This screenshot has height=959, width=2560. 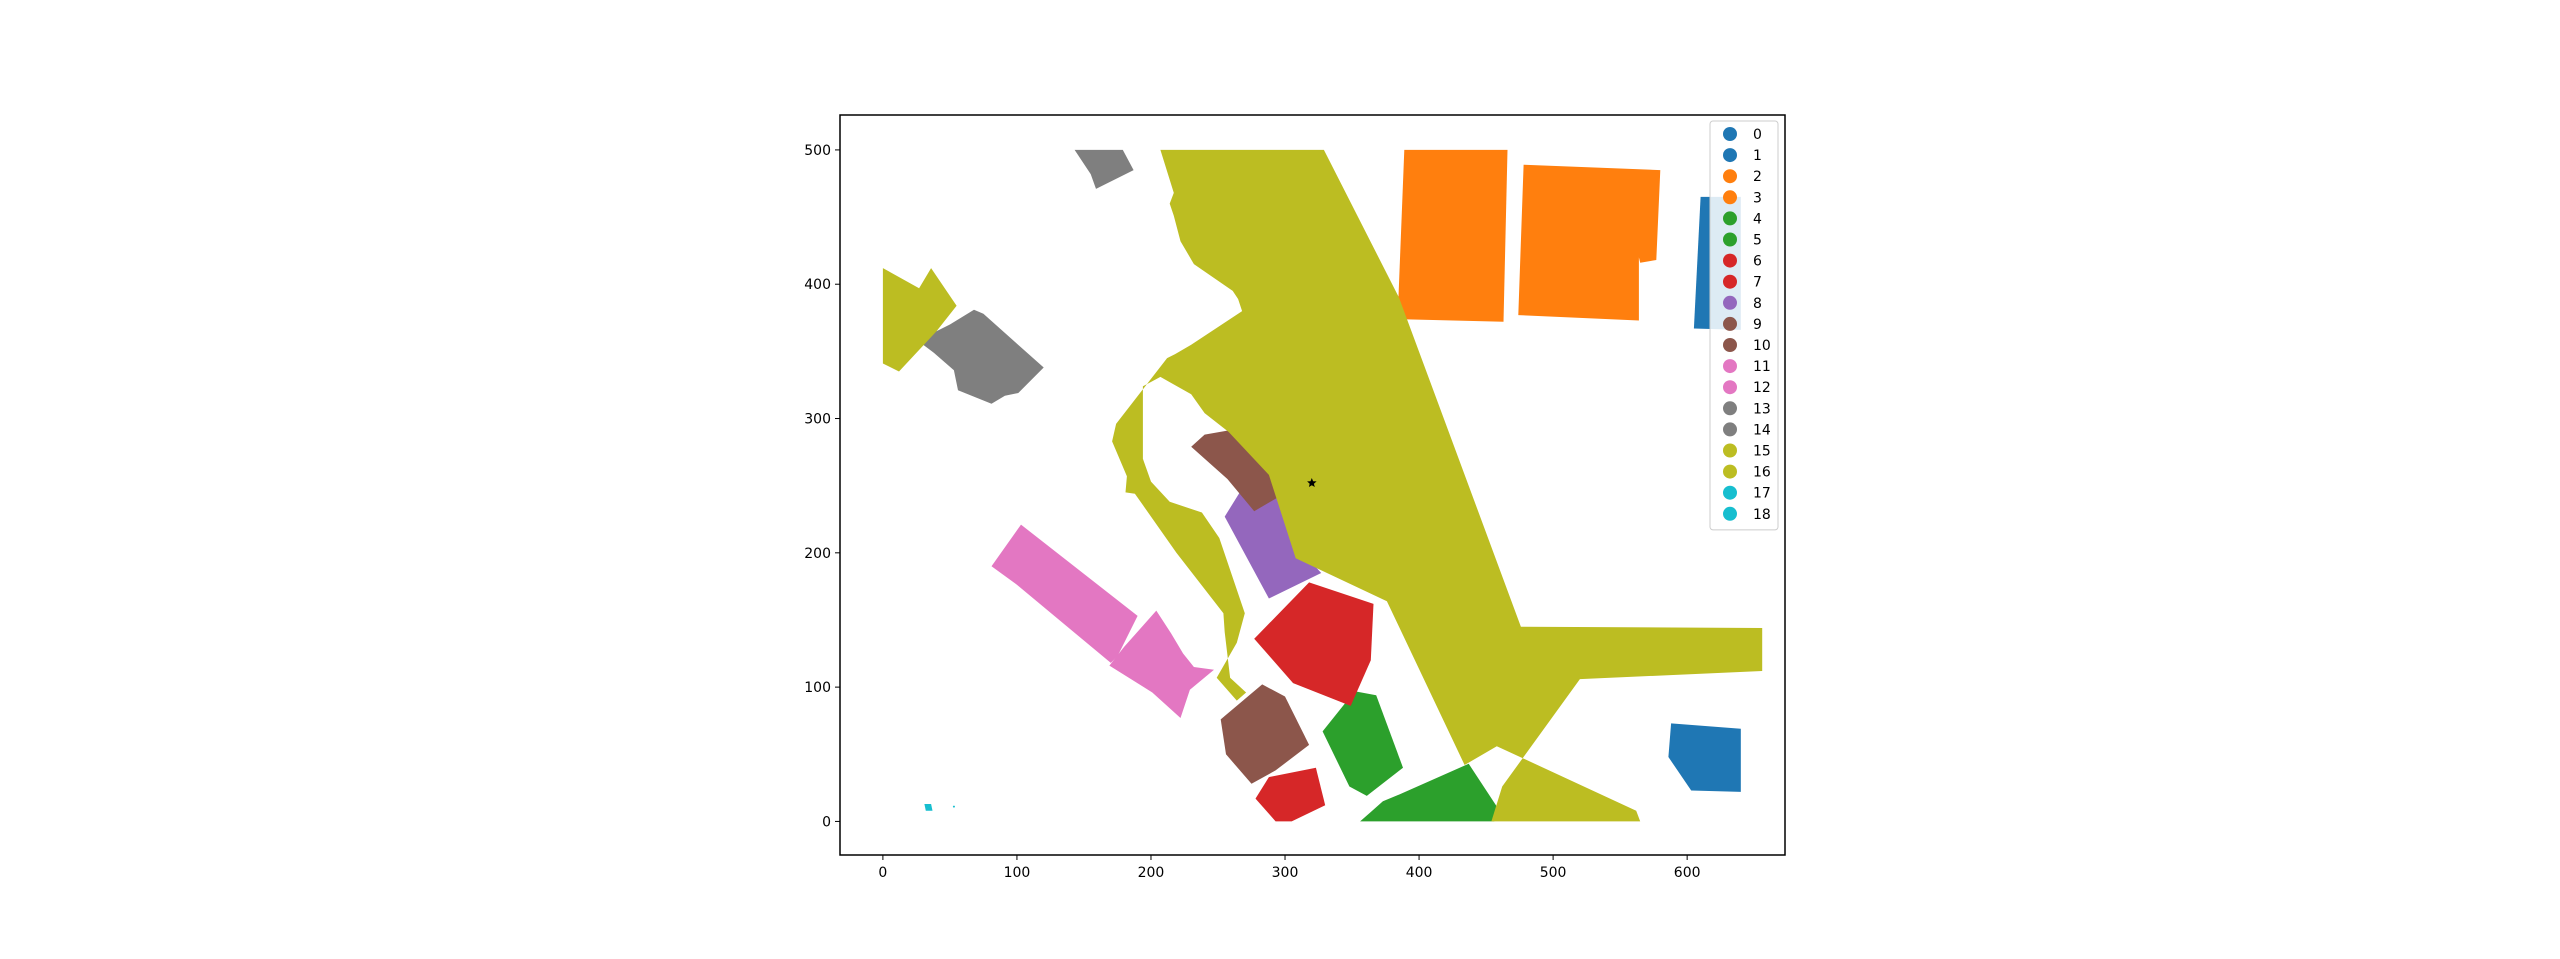 I want to click on legend-label: 12, so click(x=1762, y=388).